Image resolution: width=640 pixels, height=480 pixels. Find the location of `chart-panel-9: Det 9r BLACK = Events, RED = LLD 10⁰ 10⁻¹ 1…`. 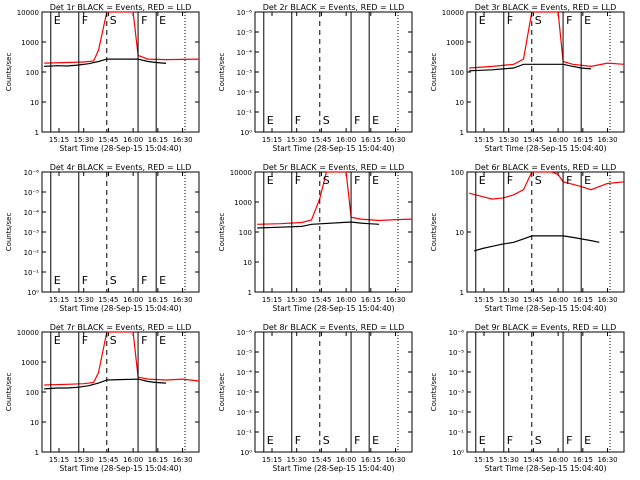

chart-panel-9: Det 9r BLACK = Events, RED = LLD 10⁰ 10⁻¹ 1… is located at coordinates (527, 398).